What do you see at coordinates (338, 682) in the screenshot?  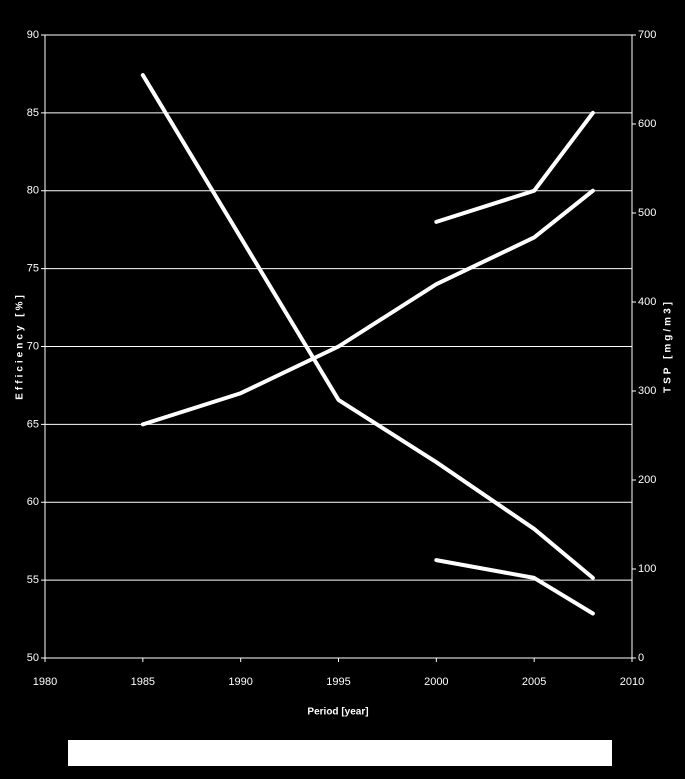 I see `x-tick-label: 1995` at bounding box center [338, 682].